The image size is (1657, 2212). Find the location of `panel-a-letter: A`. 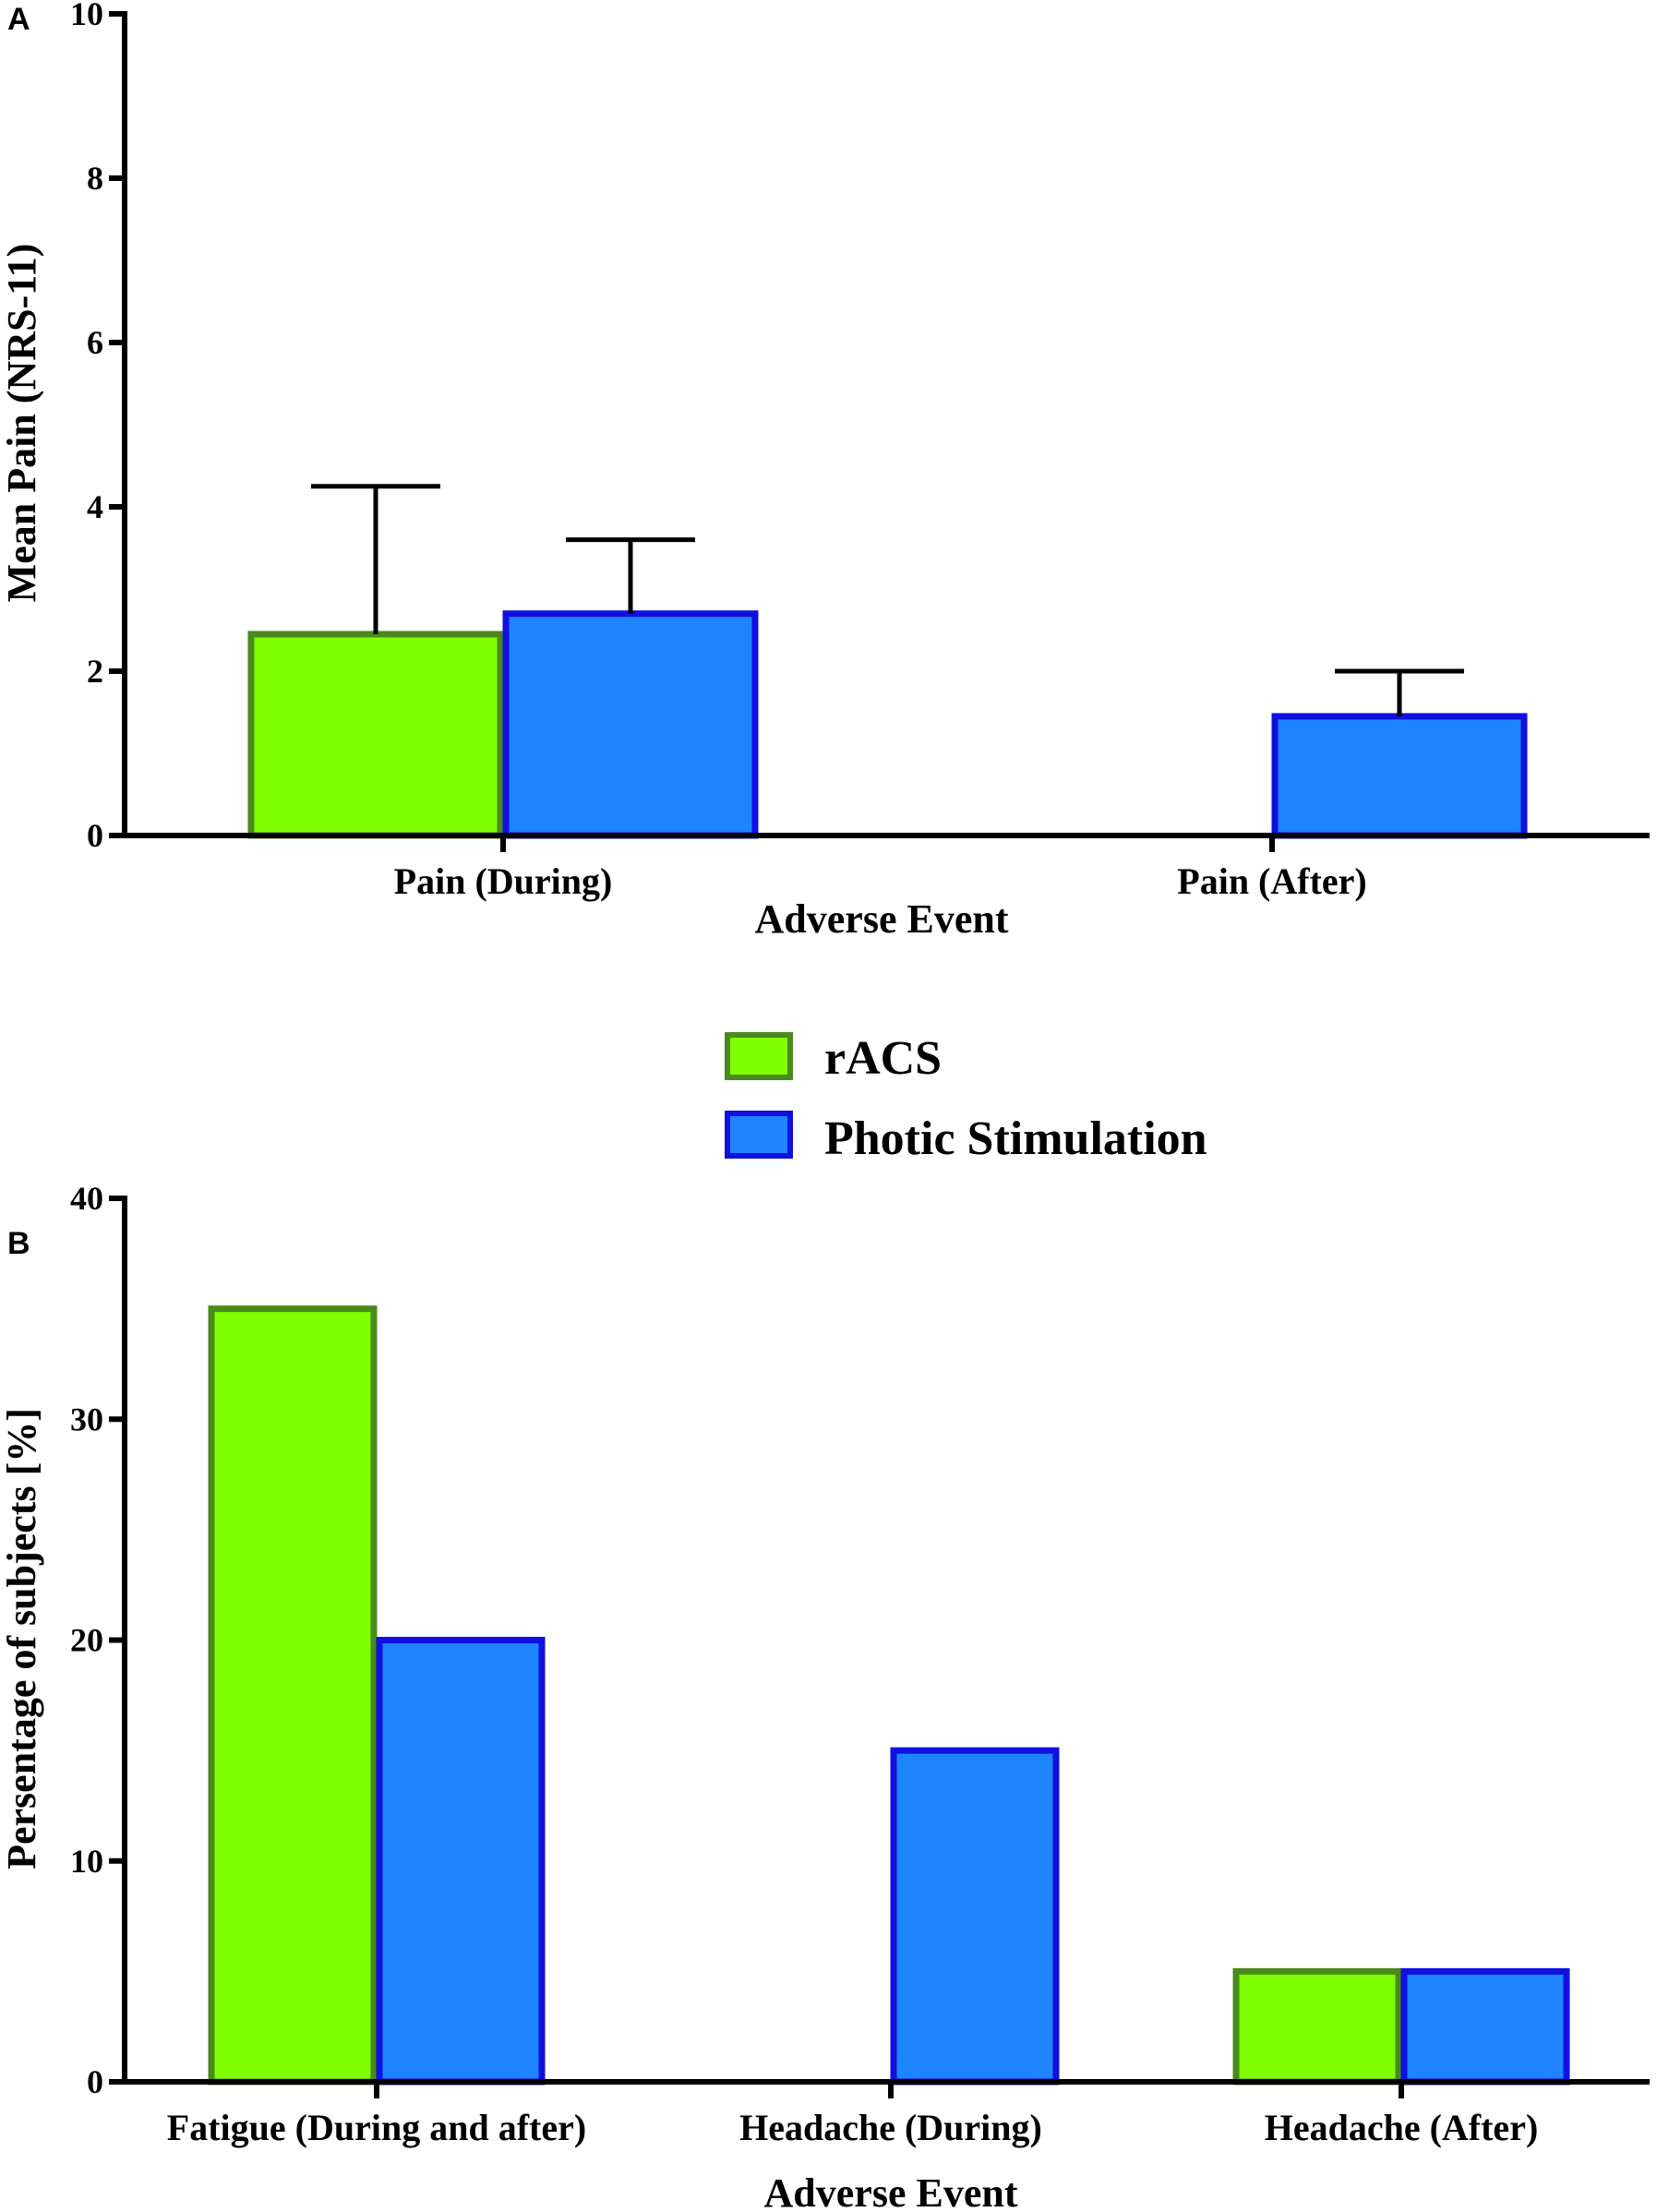

panel-a-letter: A is located at coordinates (18, 19).